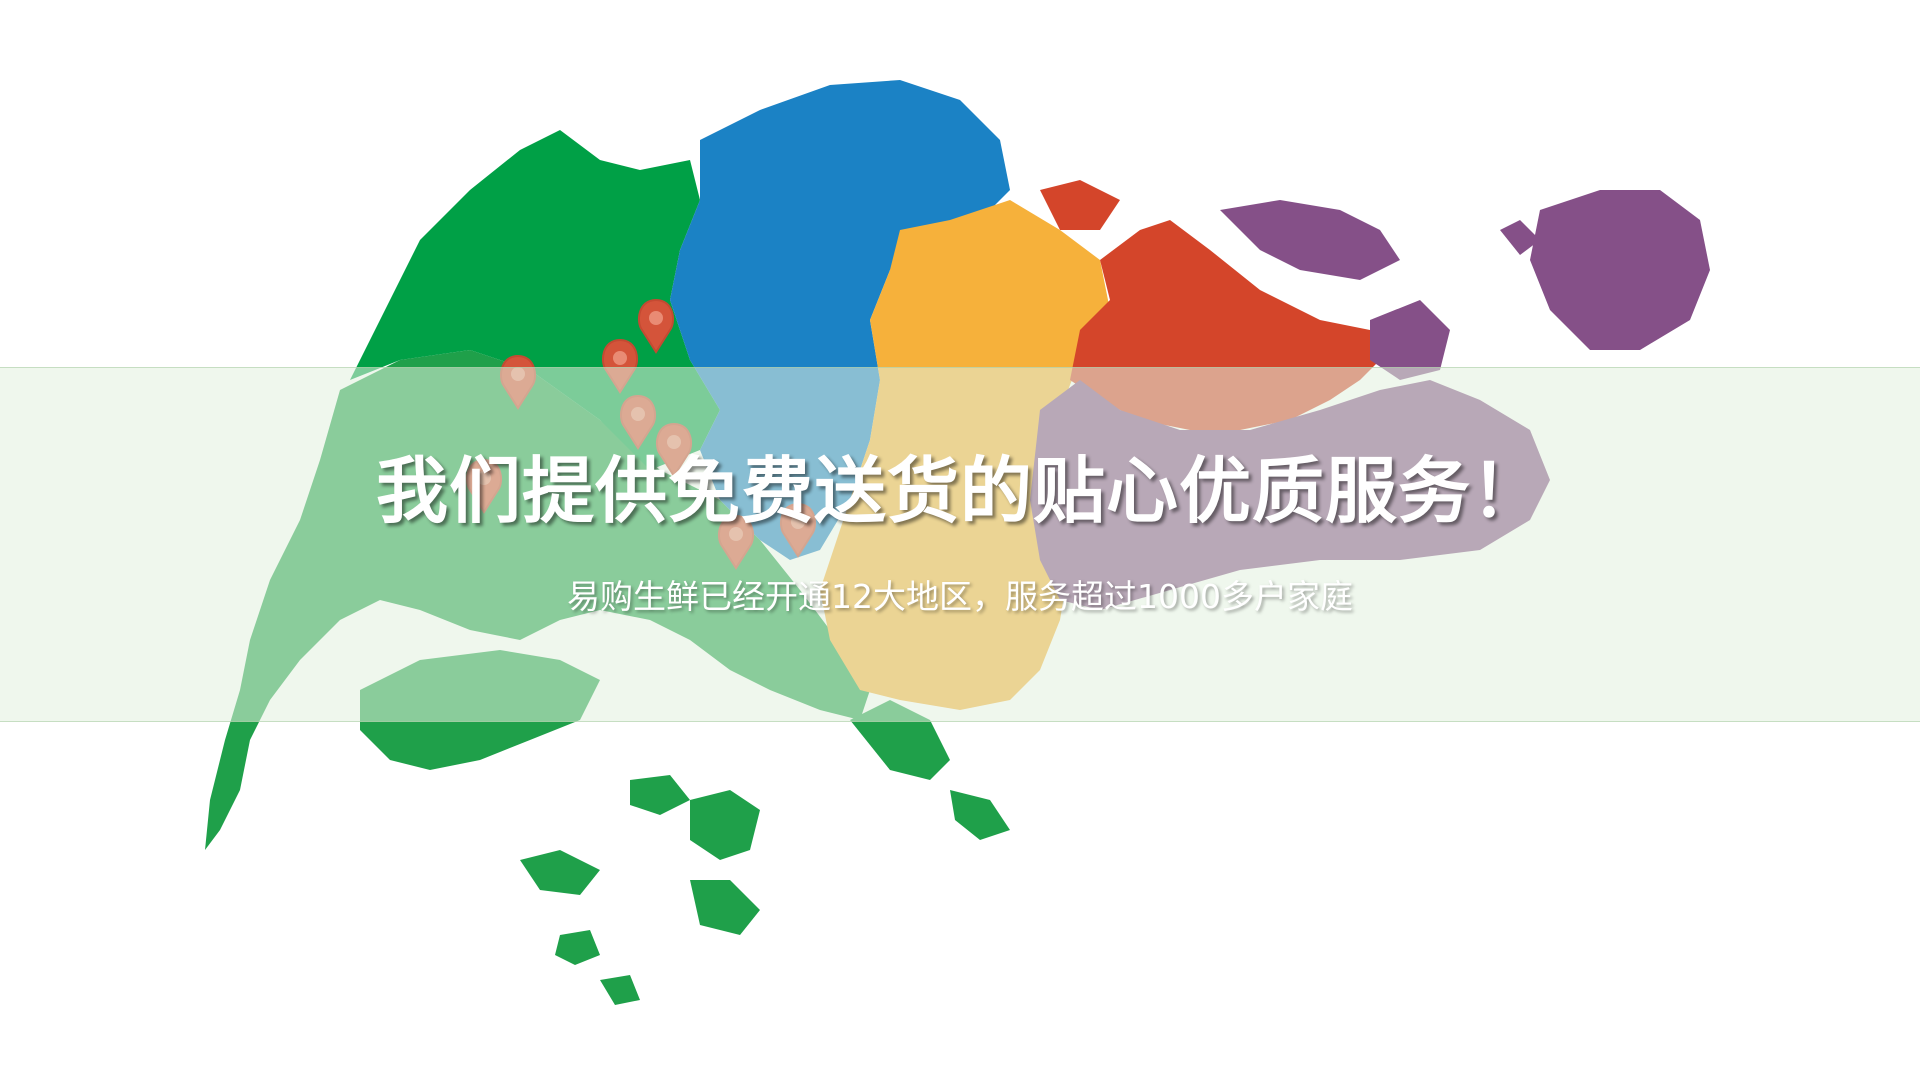 Image resolution: width=1920 pixels, height=1080 pixels. Describe the element at coordinates (959, 491) in the screenshot. I see `page-title: 我们提供免费送货的贴心优质服务！` at that location.